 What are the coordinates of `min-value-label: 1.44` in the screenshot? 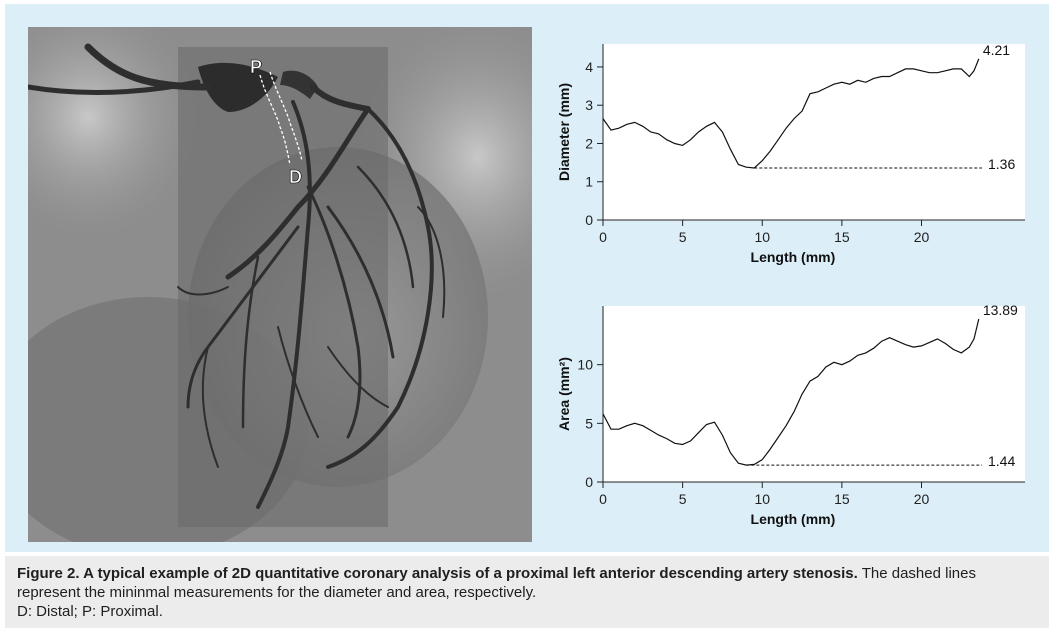 It's located at (1001, 461).